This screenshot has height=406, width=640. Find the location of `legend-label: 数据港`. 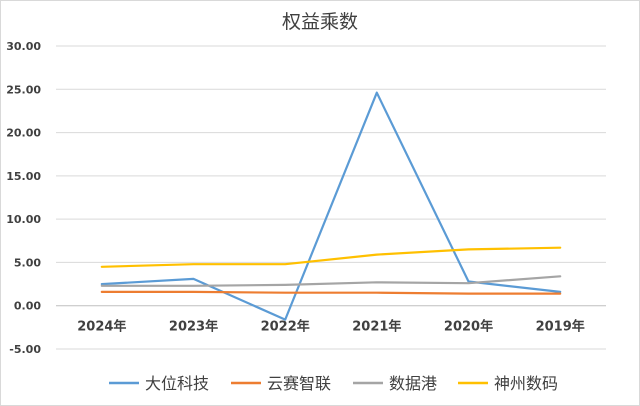

legend-label: 数据港 is located at coordinates (413, 383).